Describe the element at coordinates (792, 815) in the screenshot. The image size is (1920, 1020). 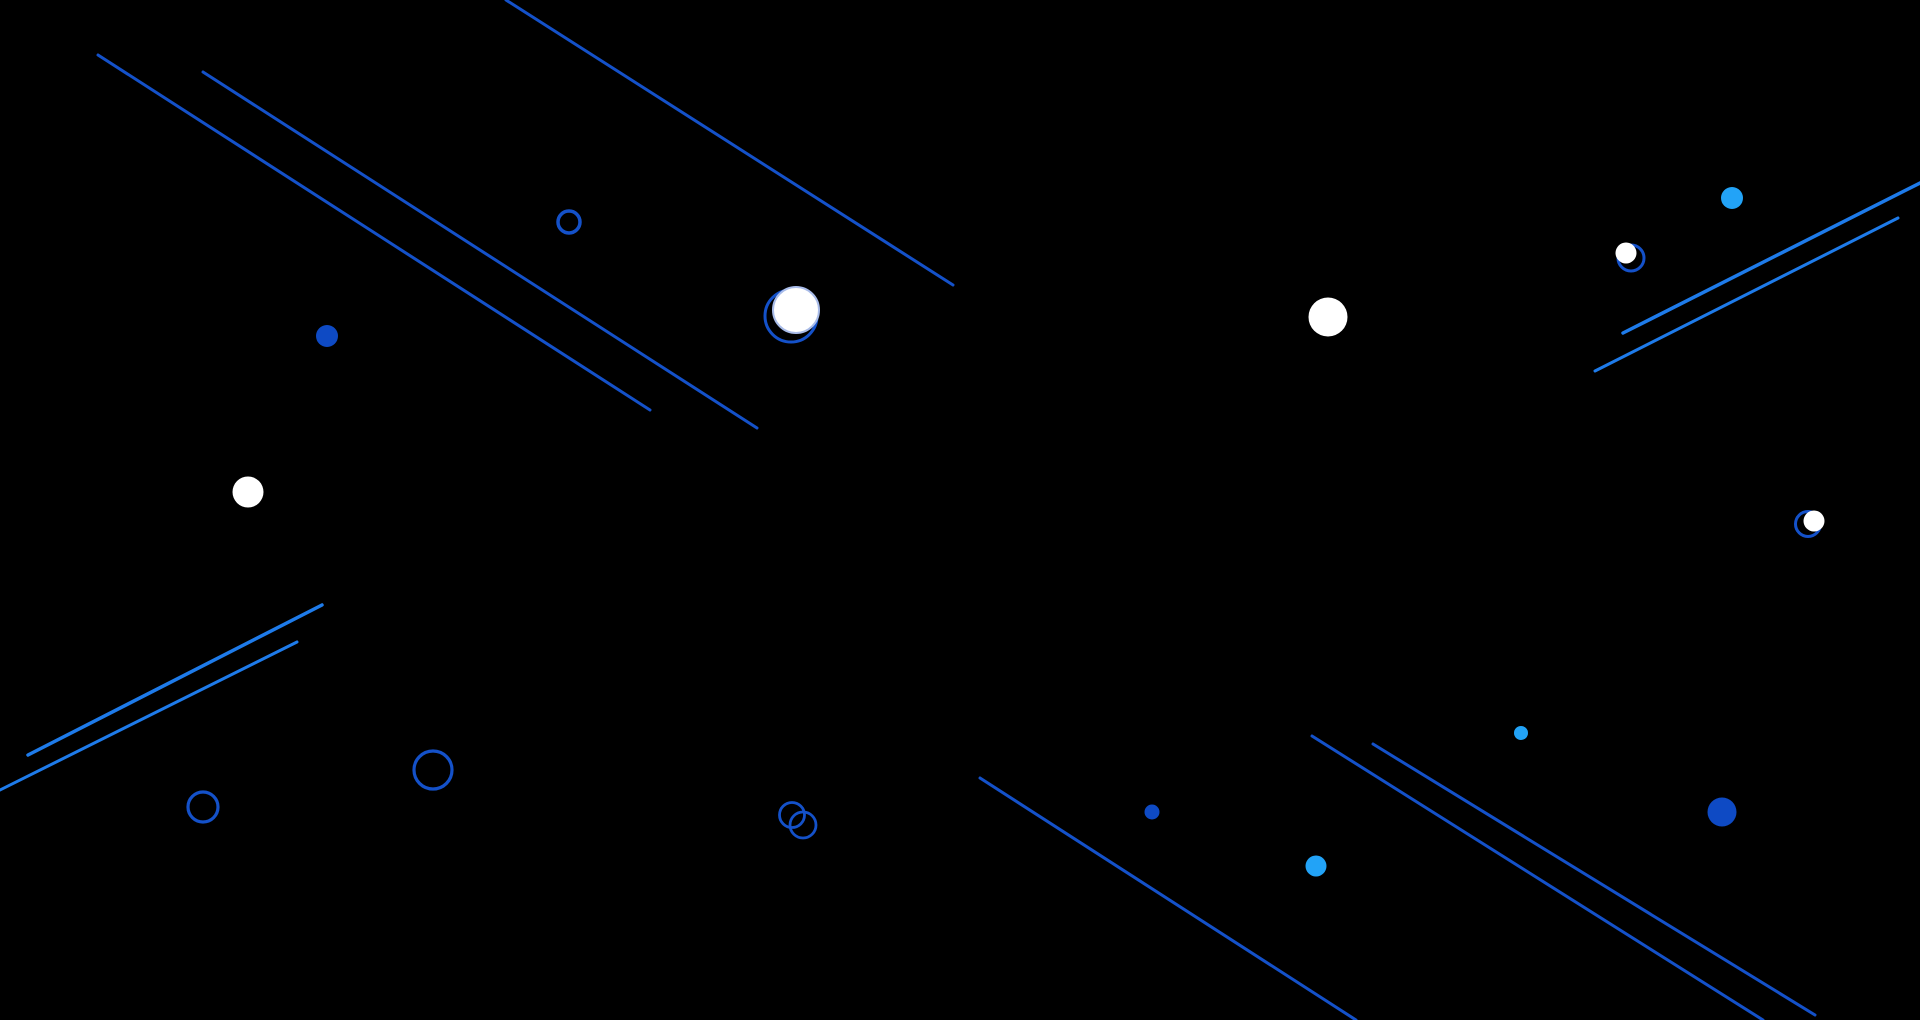
I see `ring-overlap-left` at that location.